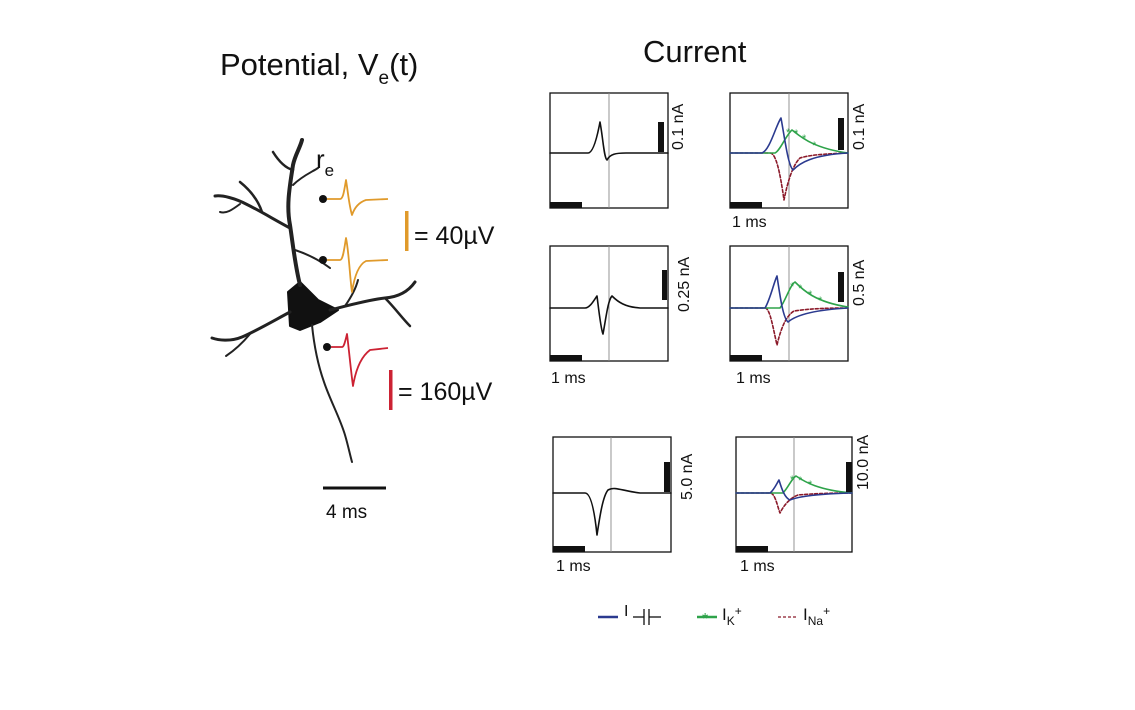 The image size is (1135, 710). What do you see at coordinates (806, 294) in the screenshot?
I see `potassium-markers-4: * * * *` at bounding box center [806, 294].